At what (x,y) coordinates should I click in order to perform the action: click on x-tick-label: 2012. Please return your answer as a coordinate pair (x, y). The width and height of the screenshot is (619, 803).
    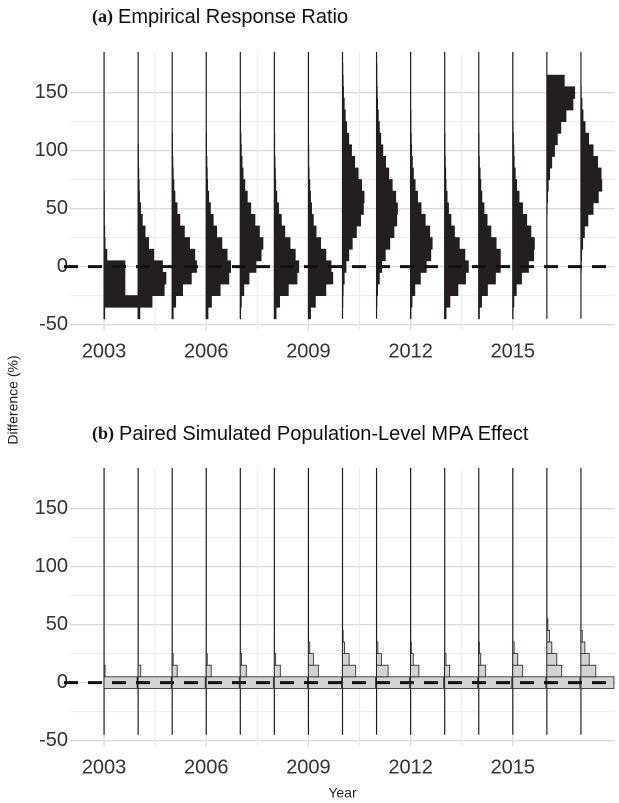
    Looking at the image, I should click on (410, 352).